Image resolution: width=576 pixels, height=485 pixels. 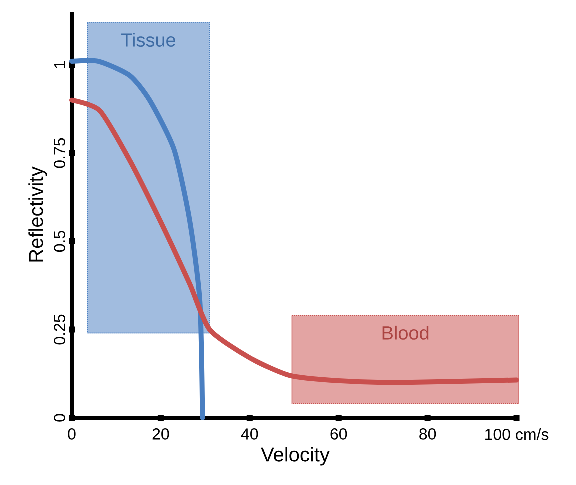 What do you see at coordinates (60, 64) in the screenshot?
I see `y-tick-label: 1` at bounding box center [60, 64].